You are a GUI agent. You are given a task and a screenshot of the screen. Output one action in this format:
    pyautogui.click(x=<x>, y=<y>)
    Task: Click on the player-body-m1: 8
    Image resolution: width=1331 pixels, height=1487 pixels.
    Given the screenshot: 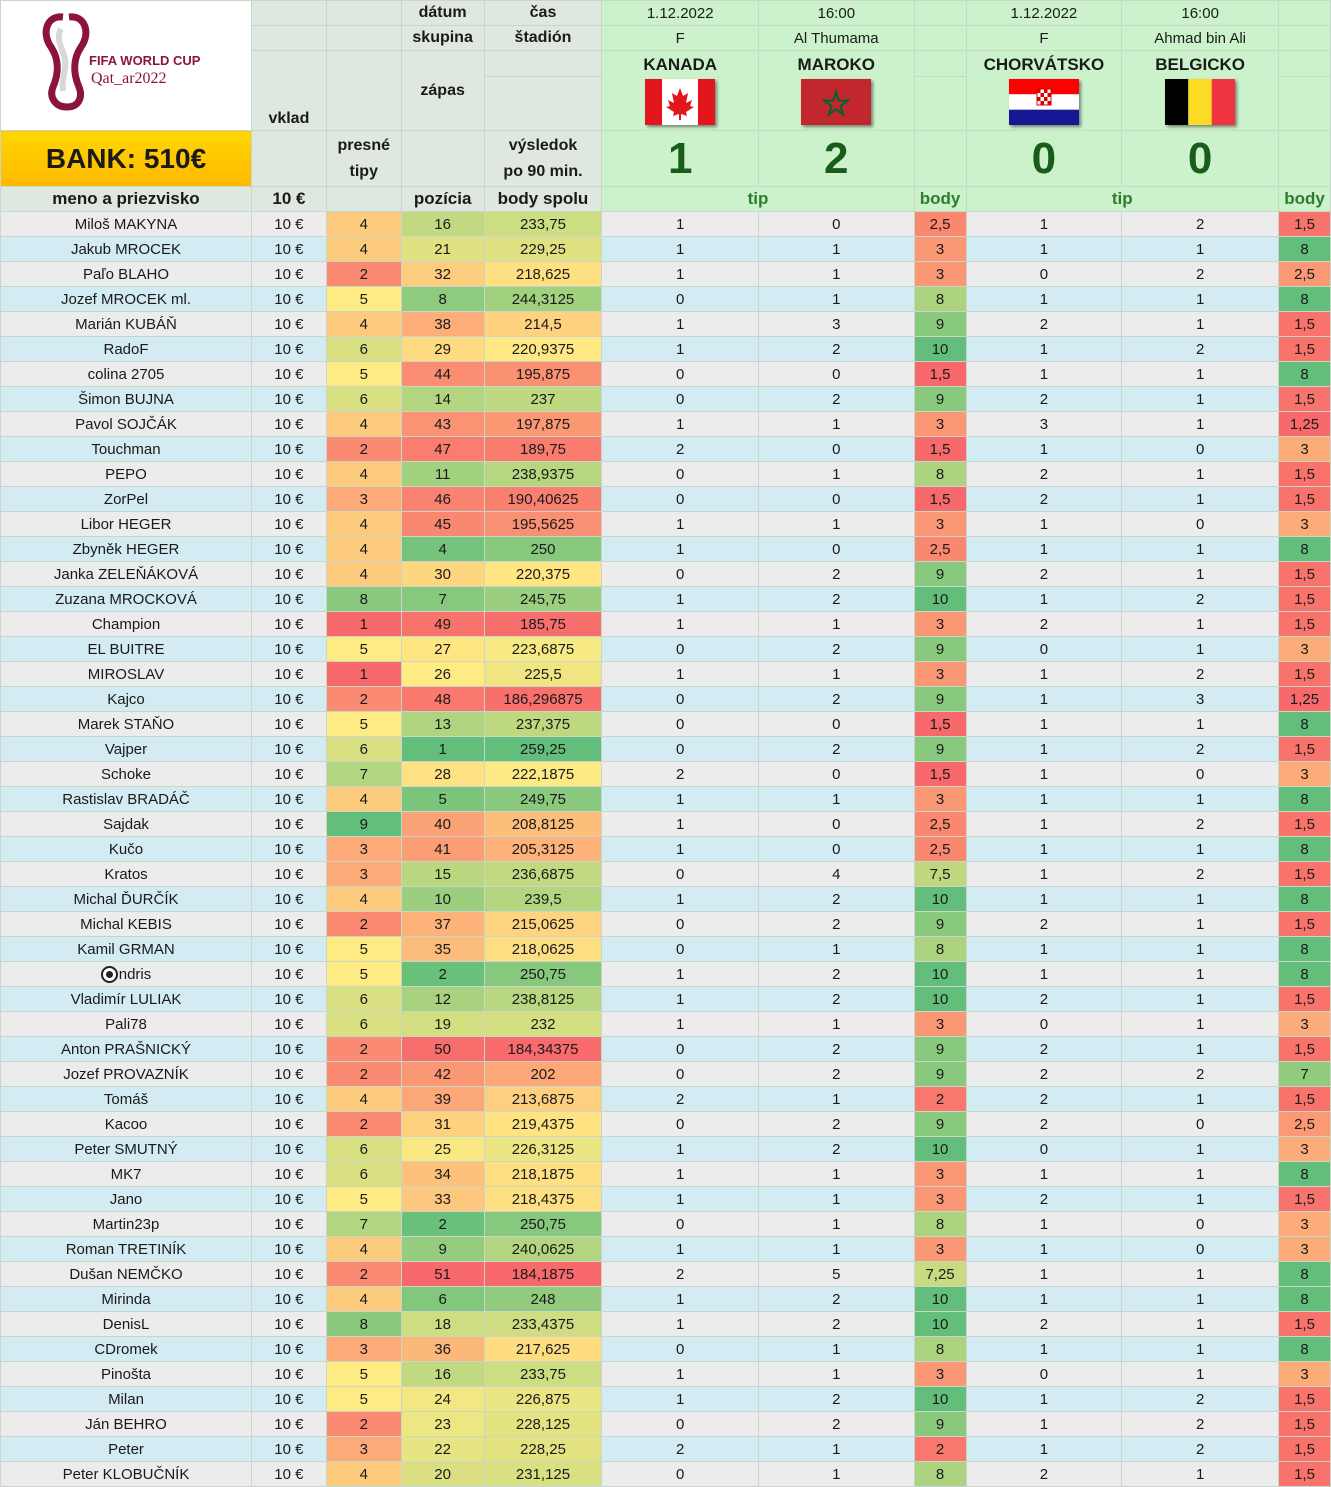 What is the action you would take?
    pyautogui.click(x=940, y=1349)
    